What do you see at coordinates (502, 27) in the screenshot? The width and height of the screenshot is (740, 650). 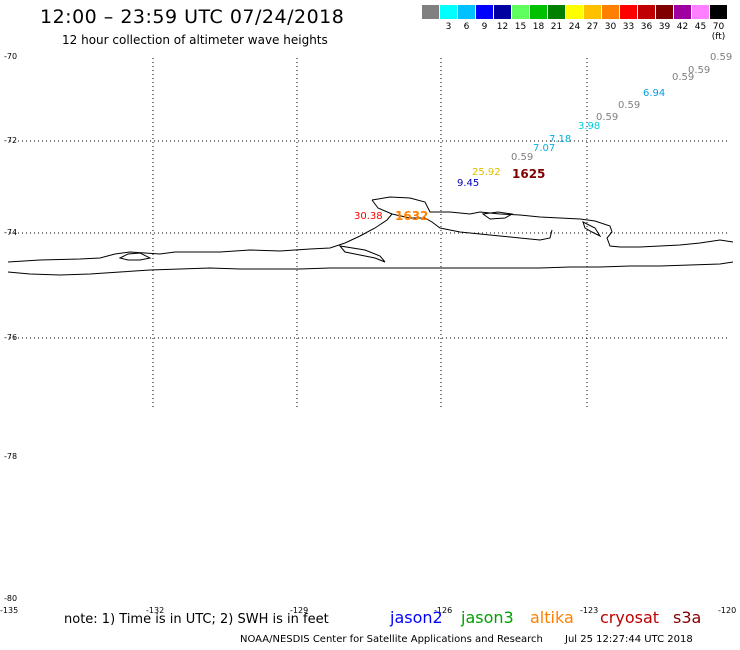 I see `legend-label: 12` at bounding box center [502, 27].